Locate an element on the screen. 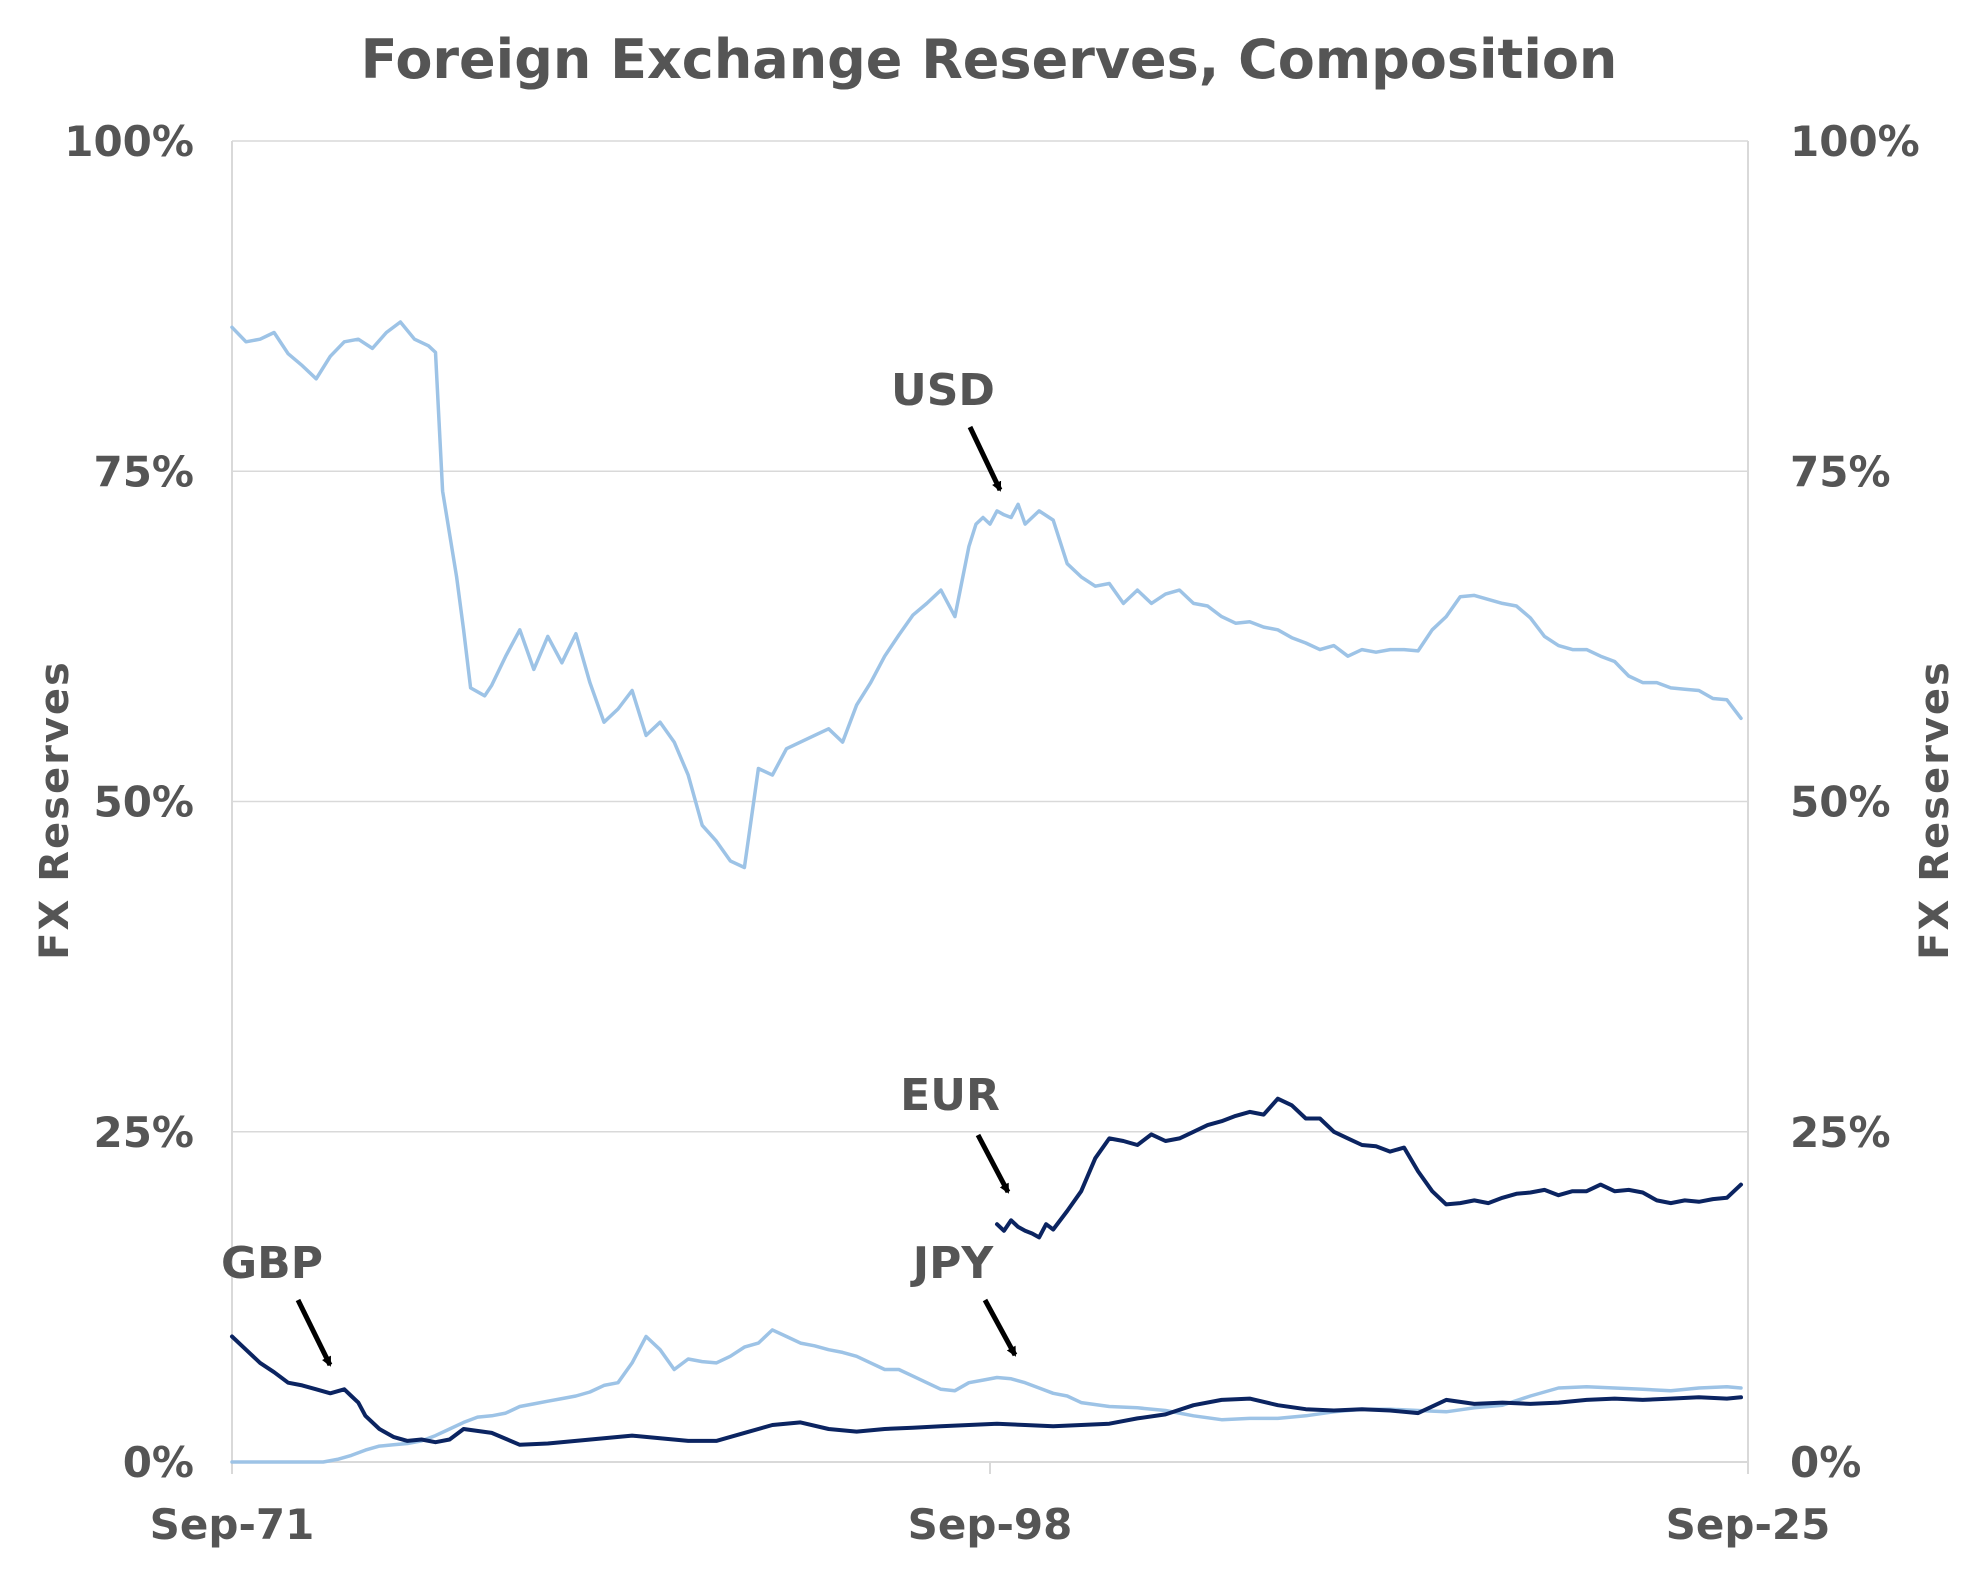 Image resolution: width=1978 pixels, height=1571 pixels. y-tick-label-right: 100% is located at coordinates (1855, 141).